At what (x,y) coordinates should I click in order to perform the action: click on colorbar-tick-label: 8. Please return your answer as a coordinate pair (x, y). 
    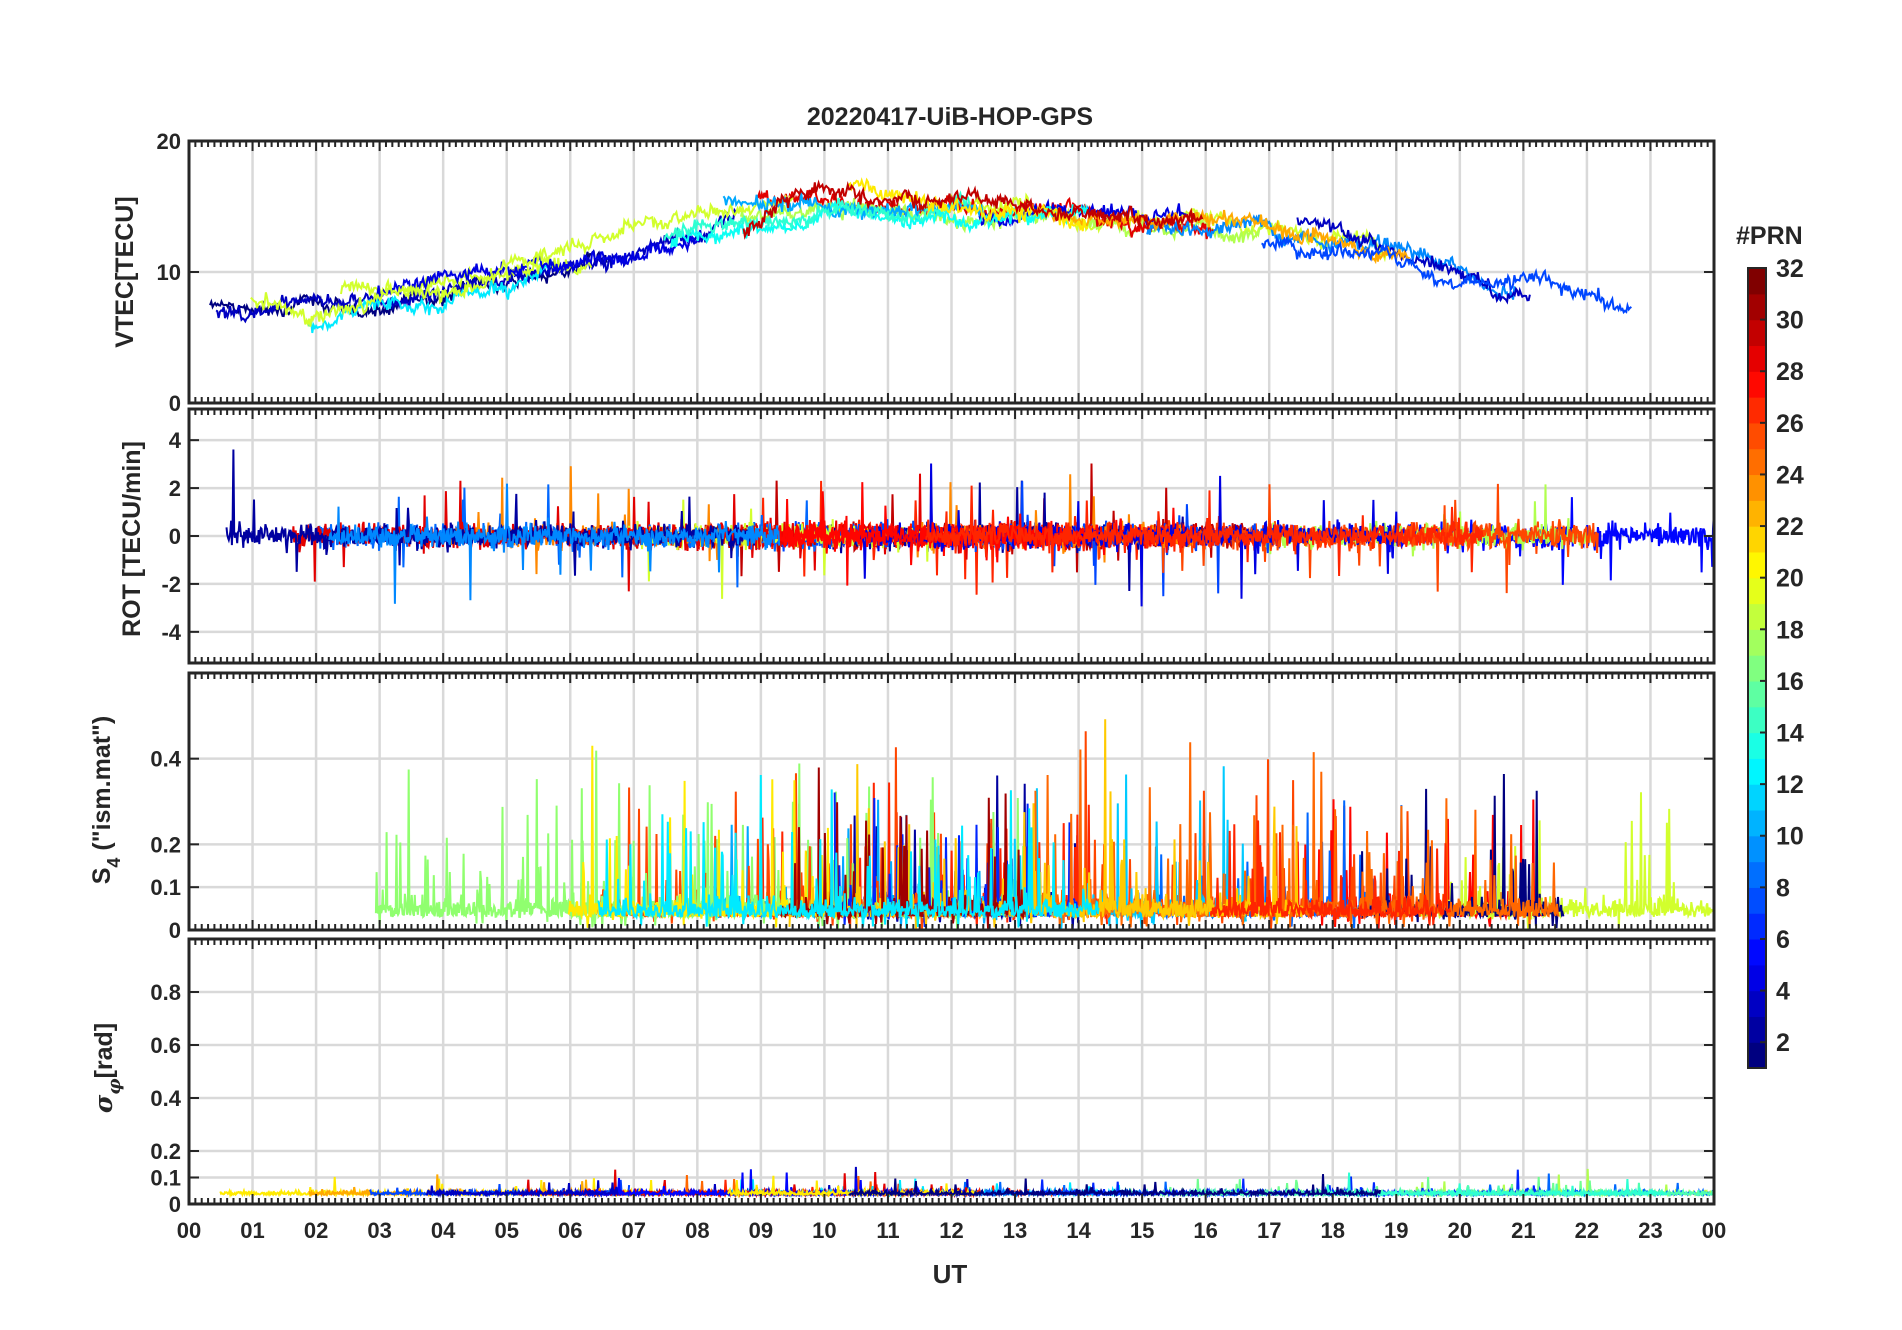
    Looking at the image, I should click on (1783, 888).